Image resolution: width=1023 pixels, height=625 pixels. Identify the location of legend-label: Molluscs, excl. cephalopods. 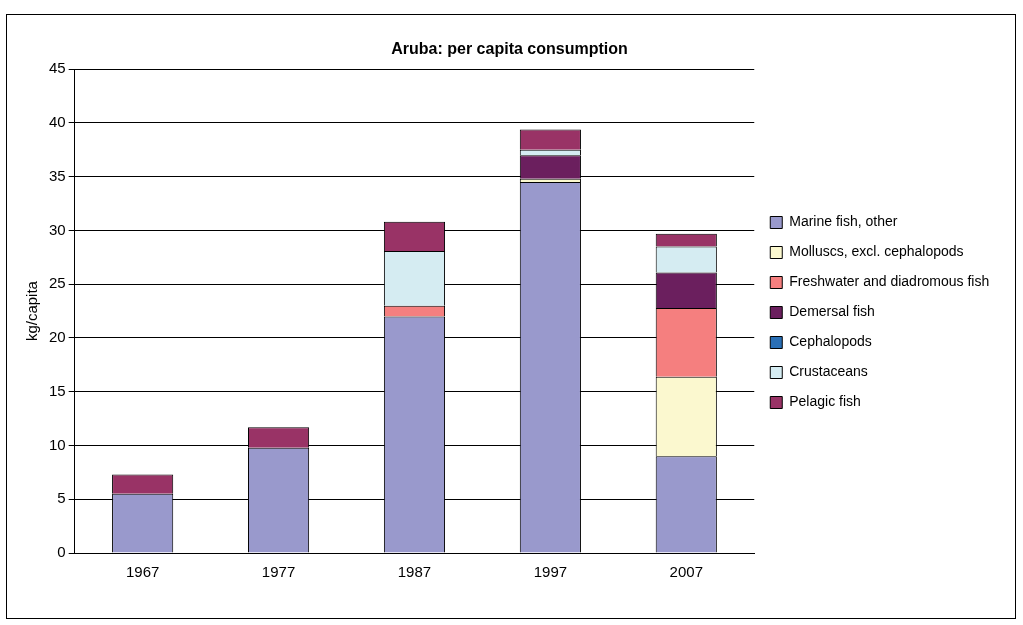
(876, 251).